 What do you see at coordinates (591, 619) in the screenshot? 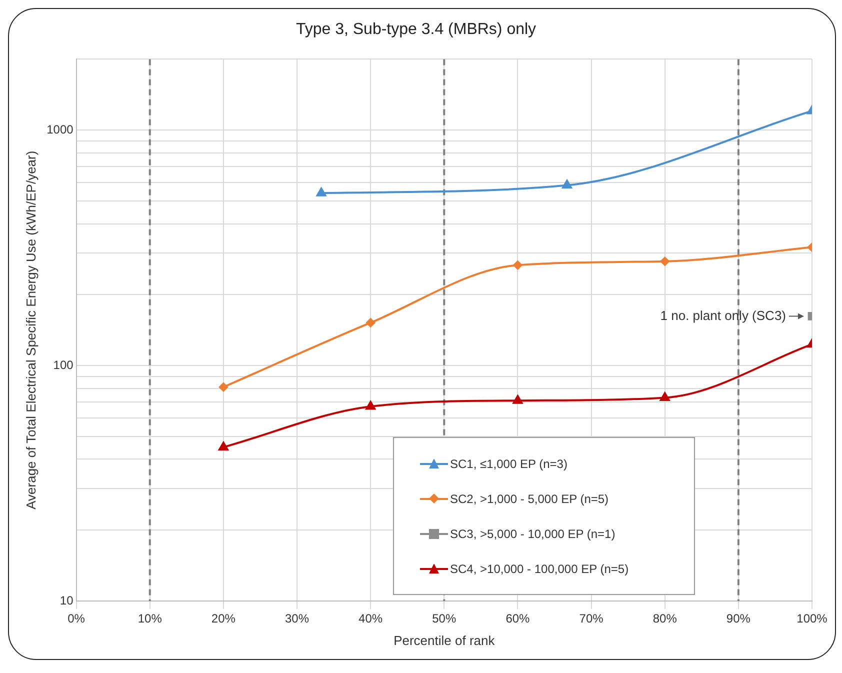
I see `x-tick-label: 70%` at bounding box center [591, 619].